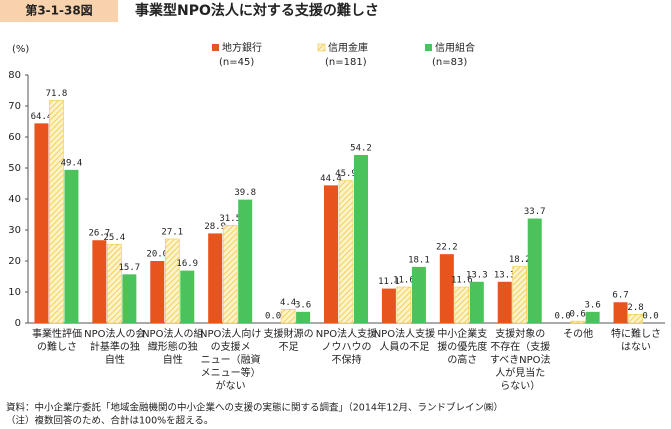  I want to click on x-tick-label: 人が見当た, so click(520, 372).